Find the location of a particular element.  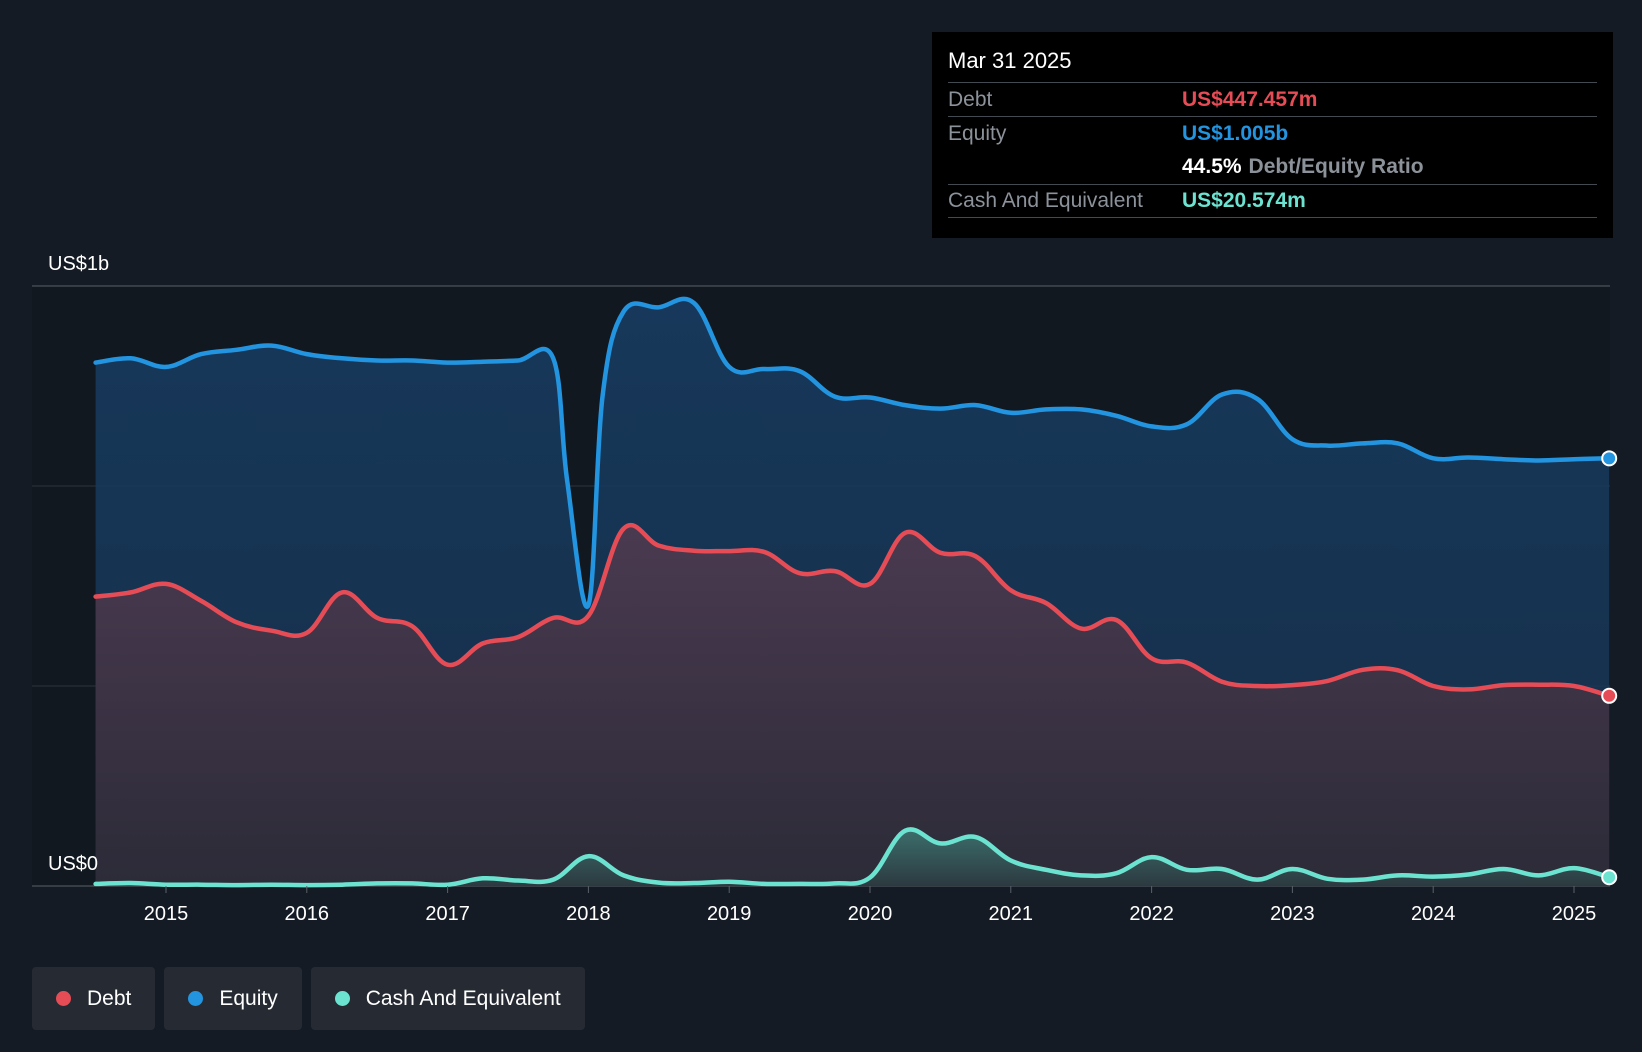

tooltip-ratio-value: 44.5% is located at coordinates (1212, 166).